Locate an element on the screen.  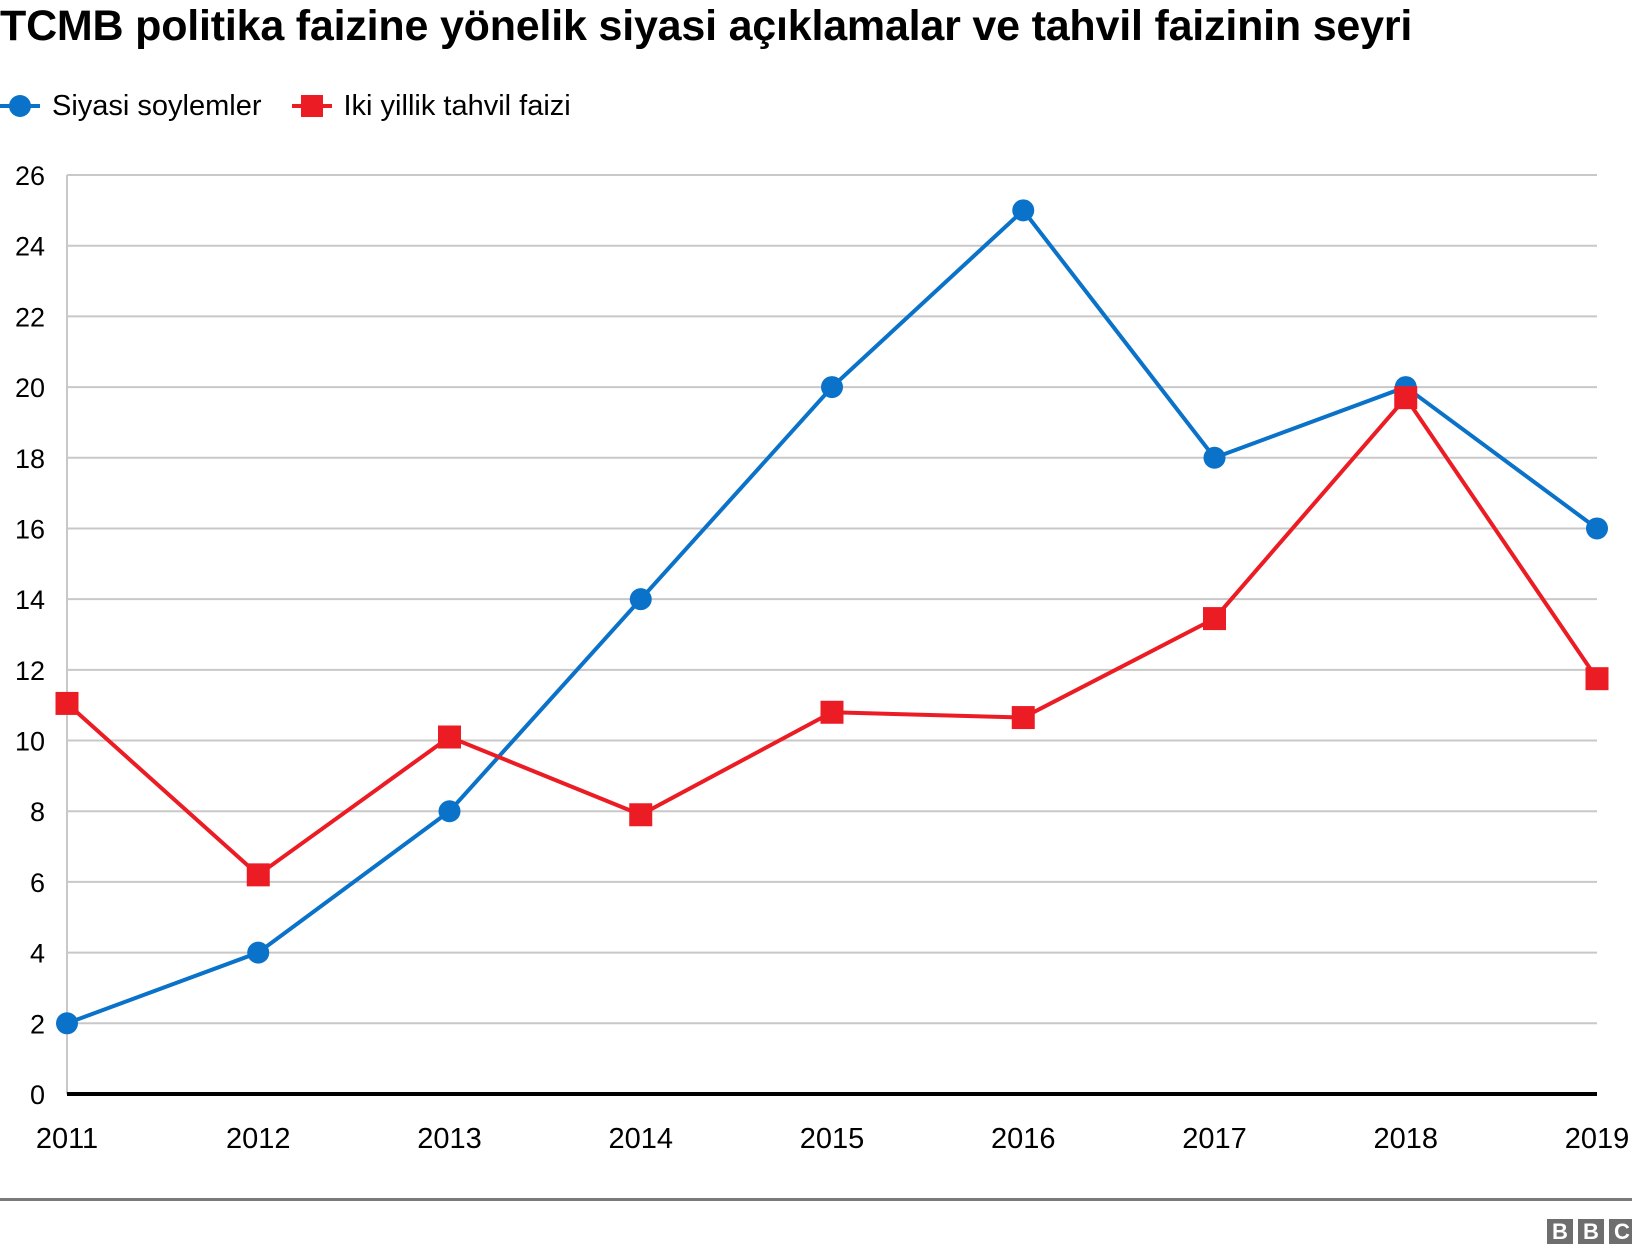
square-marker-icon is located at coordinates (311, 106).